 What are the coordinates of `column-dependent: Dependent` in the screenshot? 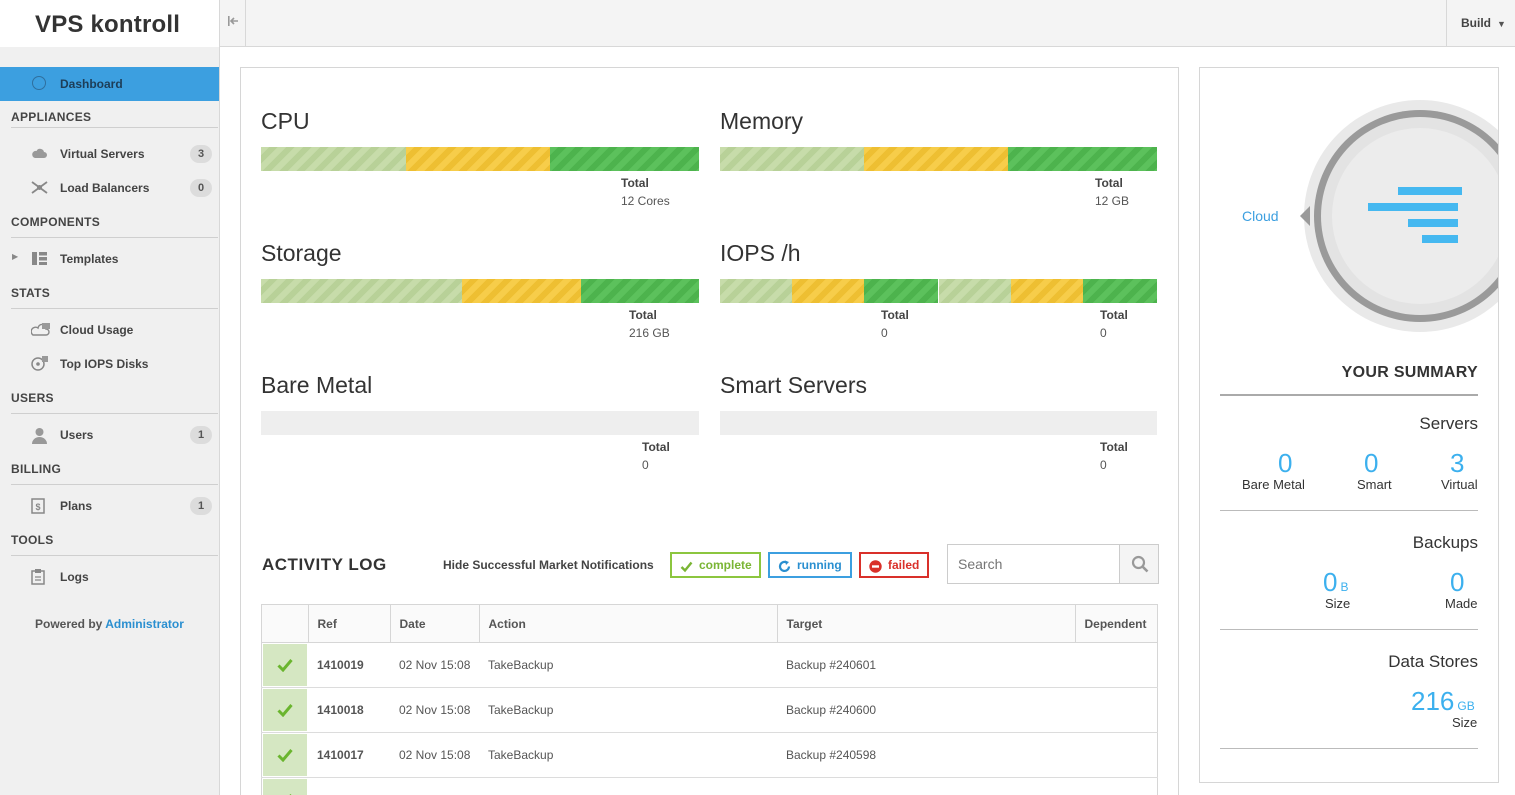 It's located at (1116, 623).